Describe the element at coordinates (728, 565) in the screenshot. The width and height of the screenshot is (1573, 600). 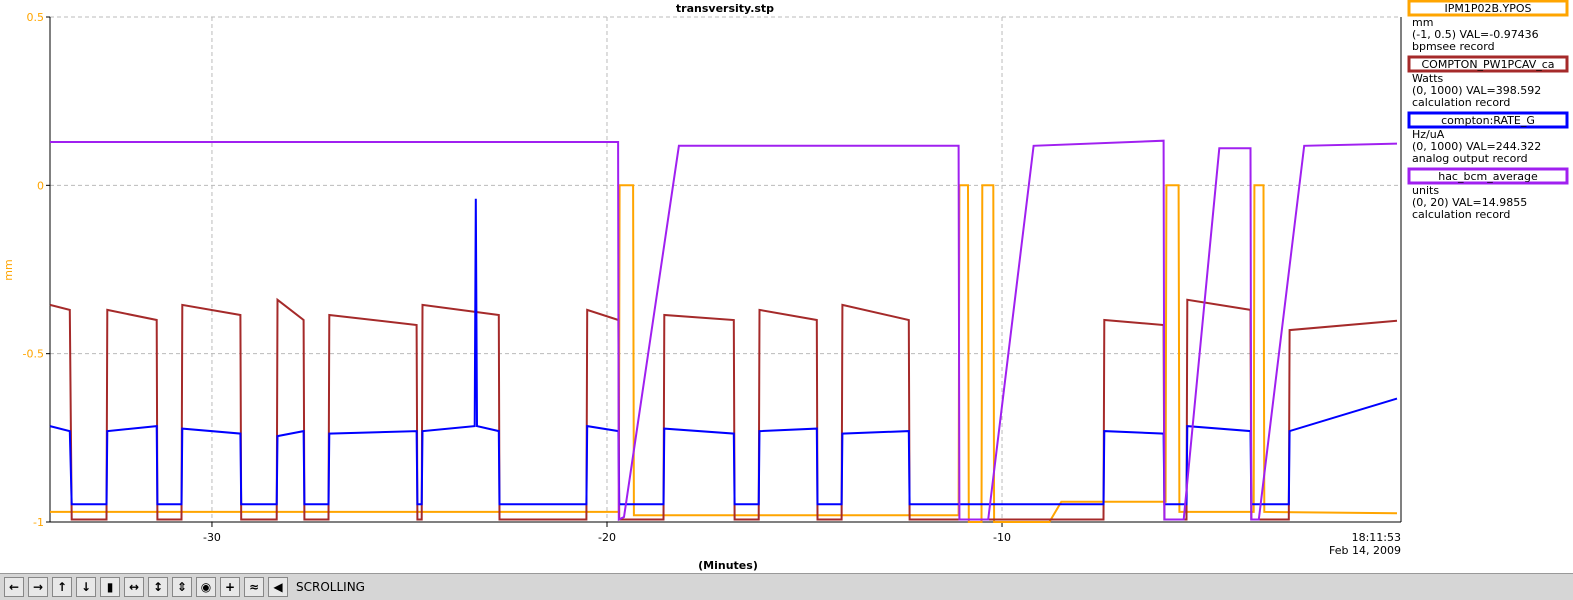
I see `x-axis-label: (Minutes)` at that location.